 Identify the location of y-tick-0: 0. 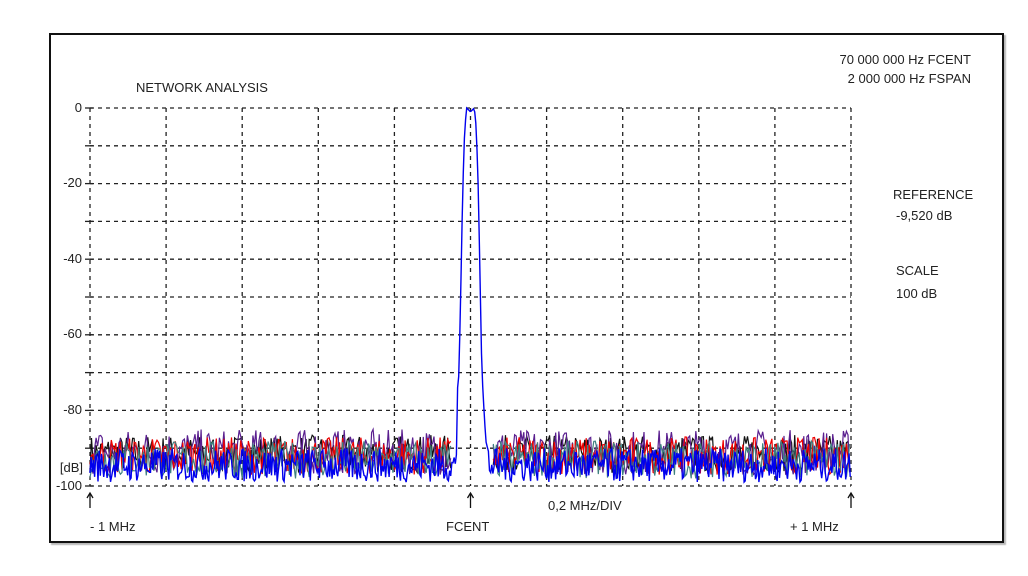
(78, 107).